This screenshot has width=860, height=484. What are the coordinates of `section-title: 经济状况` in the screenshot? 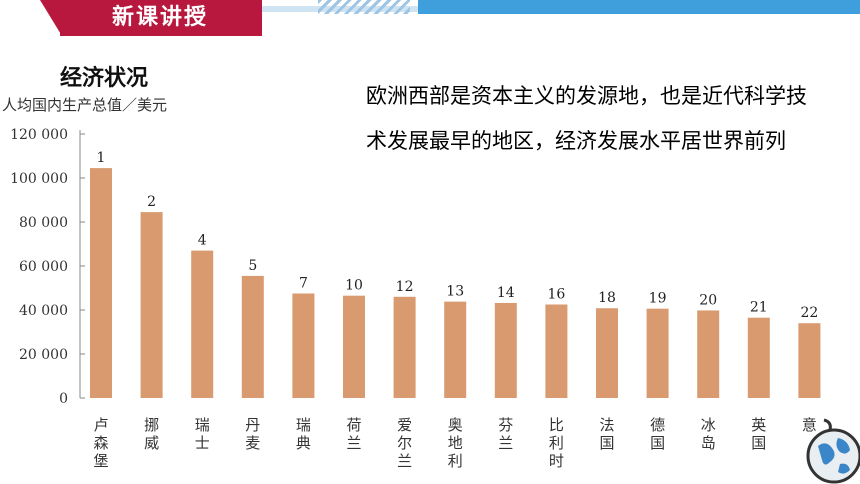 It's located at (104, 78).